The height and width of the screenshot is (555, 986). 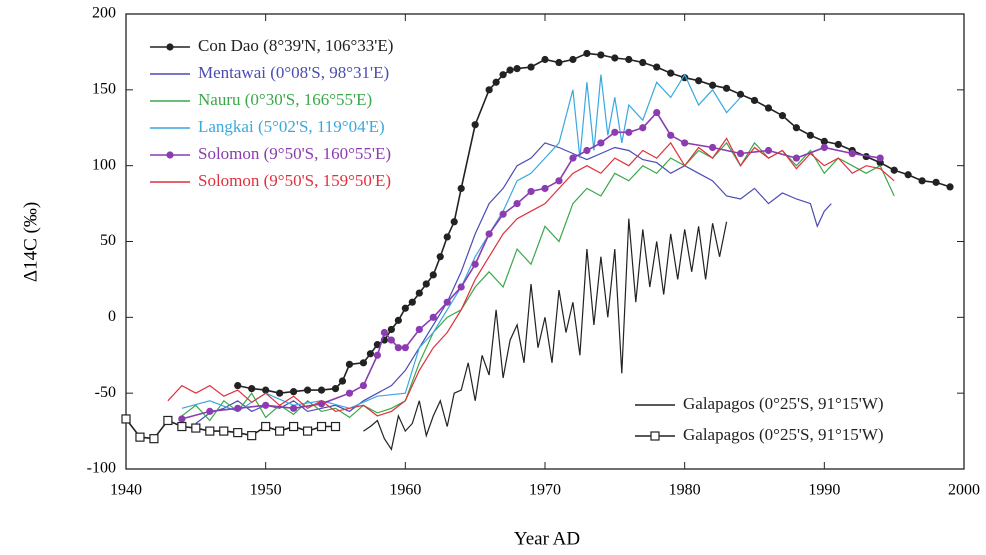 I want to click on y-tick-label: 50, so click(x=108, y=240).